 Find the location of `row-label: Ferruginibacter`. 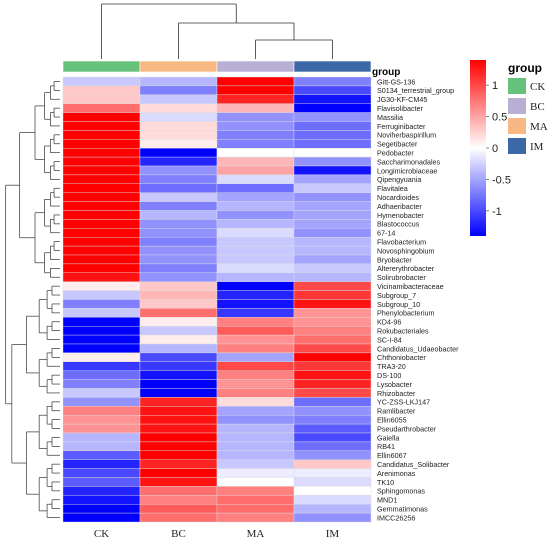

row-label: Ferruginibacter is located at coordinates (401, 126).